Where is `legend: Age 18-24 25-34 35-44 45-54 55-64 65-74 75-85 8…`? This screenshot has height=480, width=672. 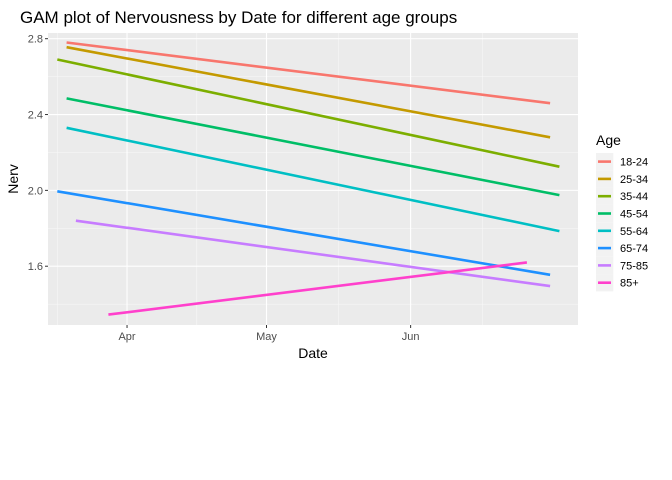
legend: Age 18-24 25-34 35-44 45-54 55-64 65-74 75-85 8… is located at coordinates (622, 212).